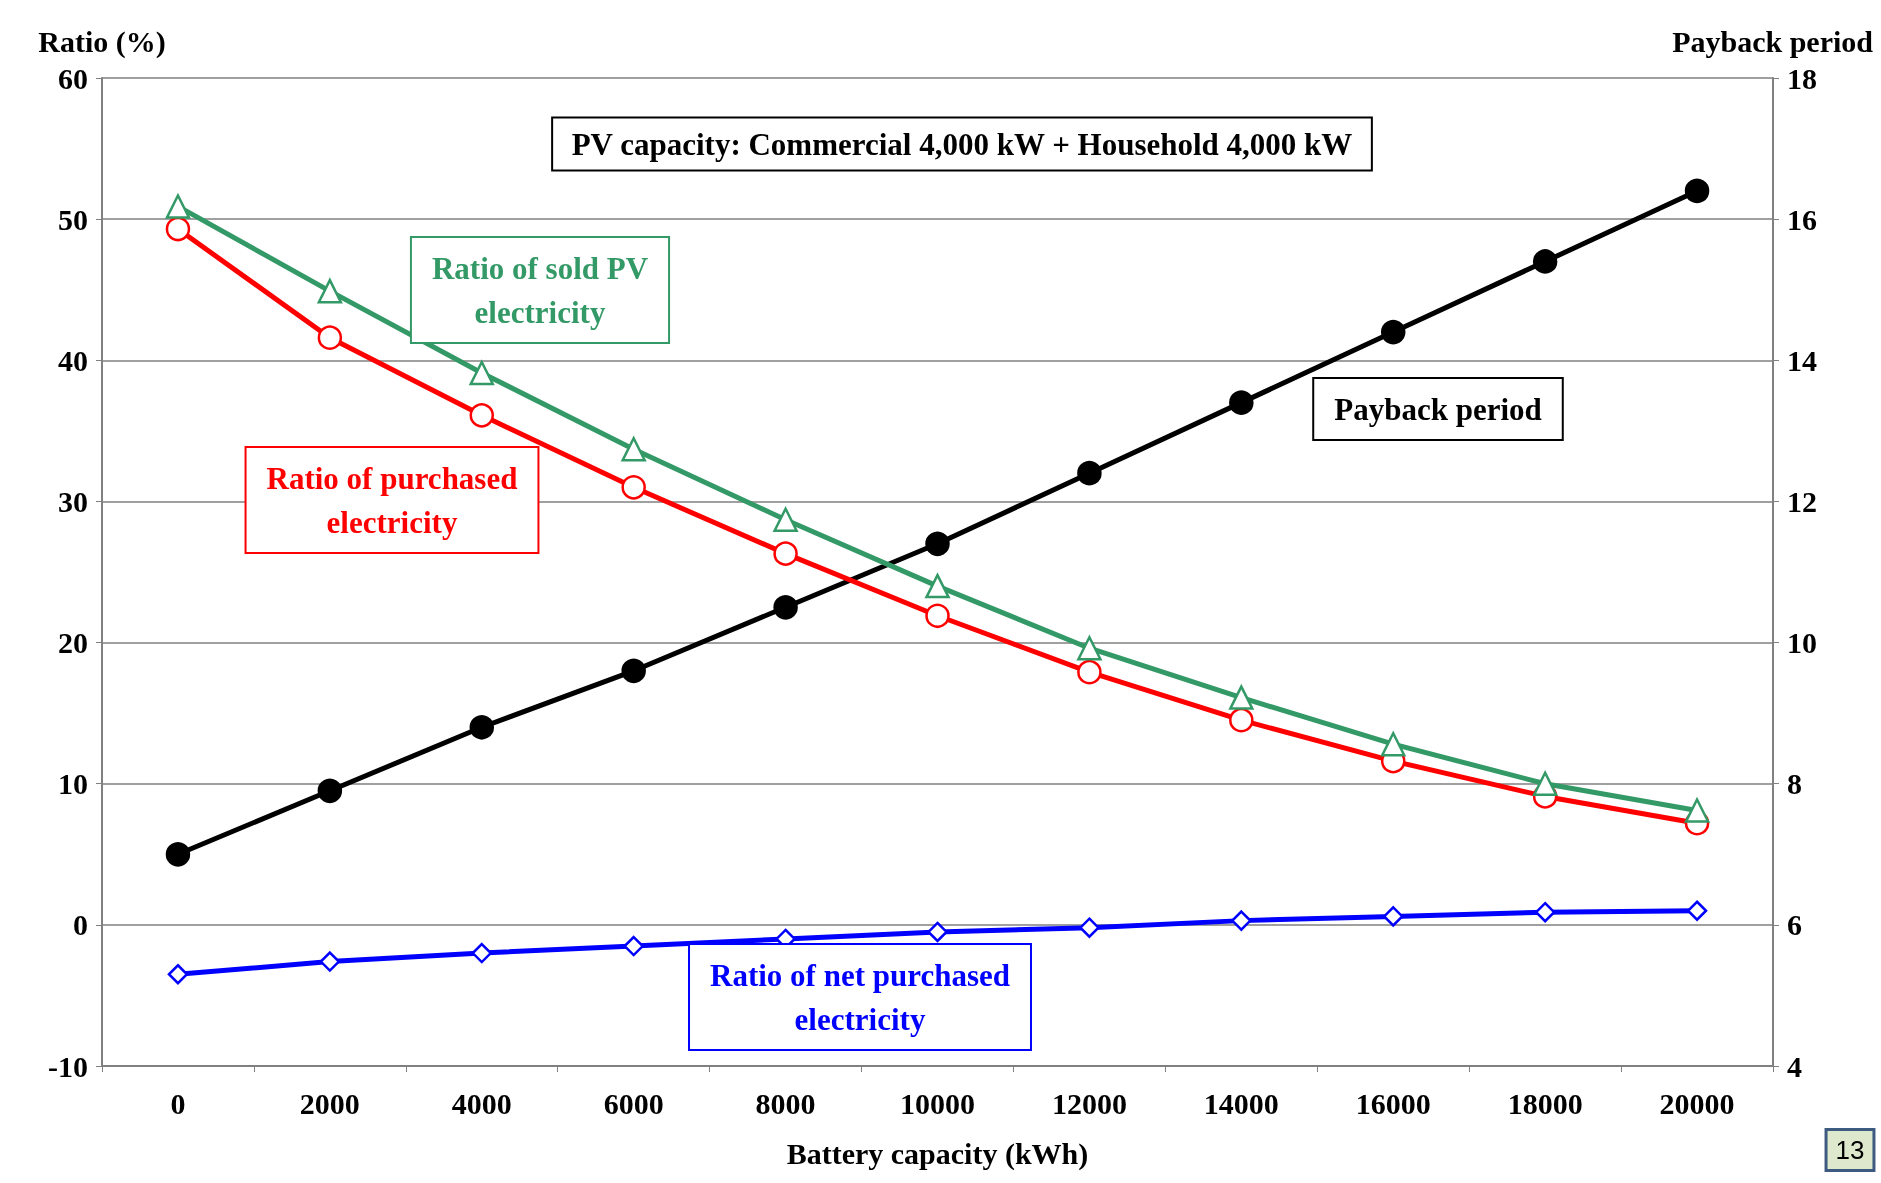 This screenshot has width=1881, height=1183. I want to click on y2-axis-title: Payback period, so click(1773, 41).